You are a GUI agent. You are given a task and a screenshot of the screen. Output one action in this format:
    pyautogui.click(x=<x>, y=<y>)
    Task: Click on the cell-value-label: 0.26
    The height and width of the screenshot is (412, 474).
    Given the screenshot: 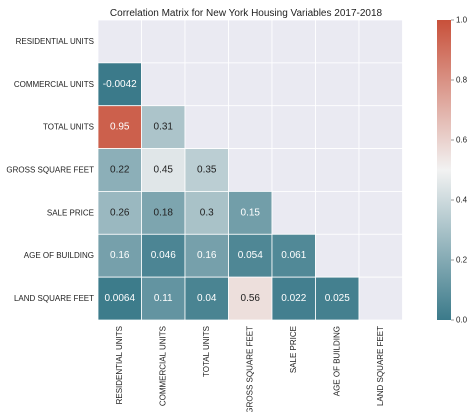 What is the action you would take?
    pyautogui.click(x=120, y=212)
    